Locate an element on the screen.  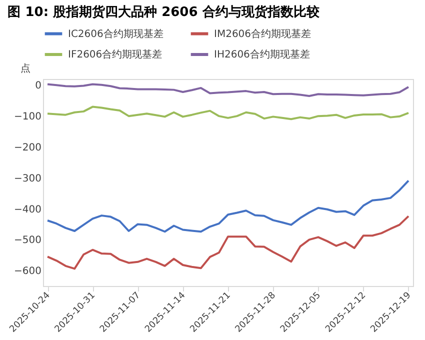
y-tick-label: −500 is located at coordinates (28, 240).